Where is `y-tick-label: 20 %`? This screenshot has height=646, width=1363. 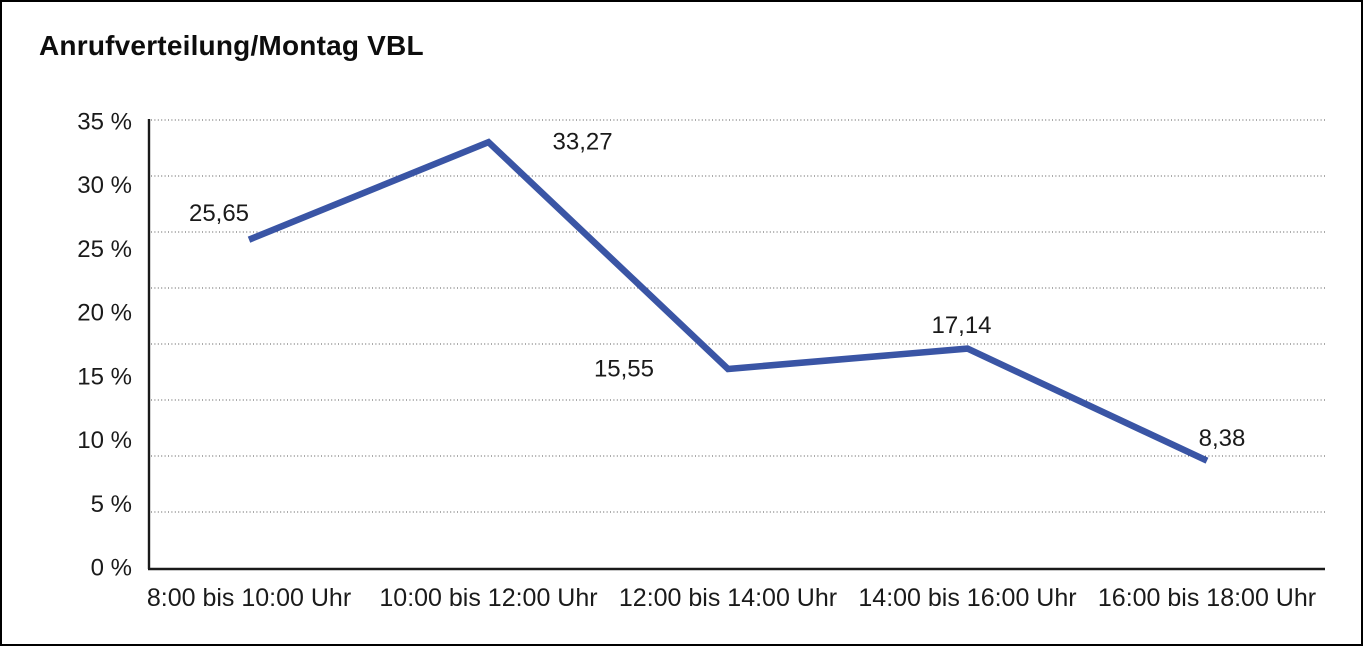
y-tick-label: 20 % is located at coordinates (104, 313).